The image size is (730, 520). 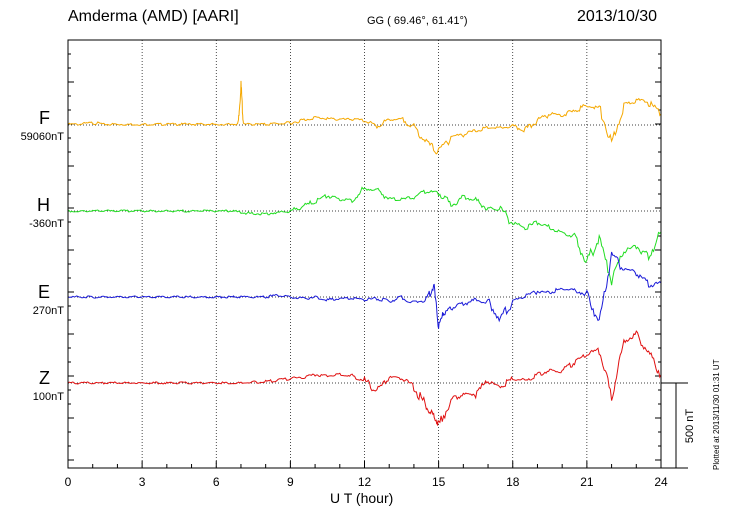 What do you see at coordinates (43, 292) in the screenshot?
I see `channel-label-e: E` at bounding box center [43, 292].